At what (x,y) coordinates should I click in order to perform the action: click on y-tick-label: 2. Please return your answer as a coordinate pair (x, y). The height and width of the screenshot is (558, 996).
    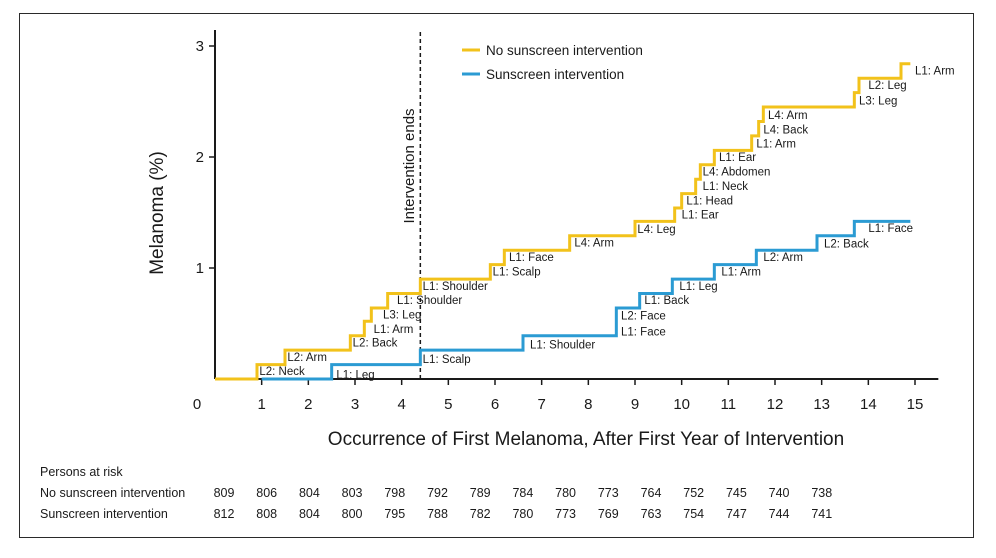
    Looking at the image, I should click on (200, 157).